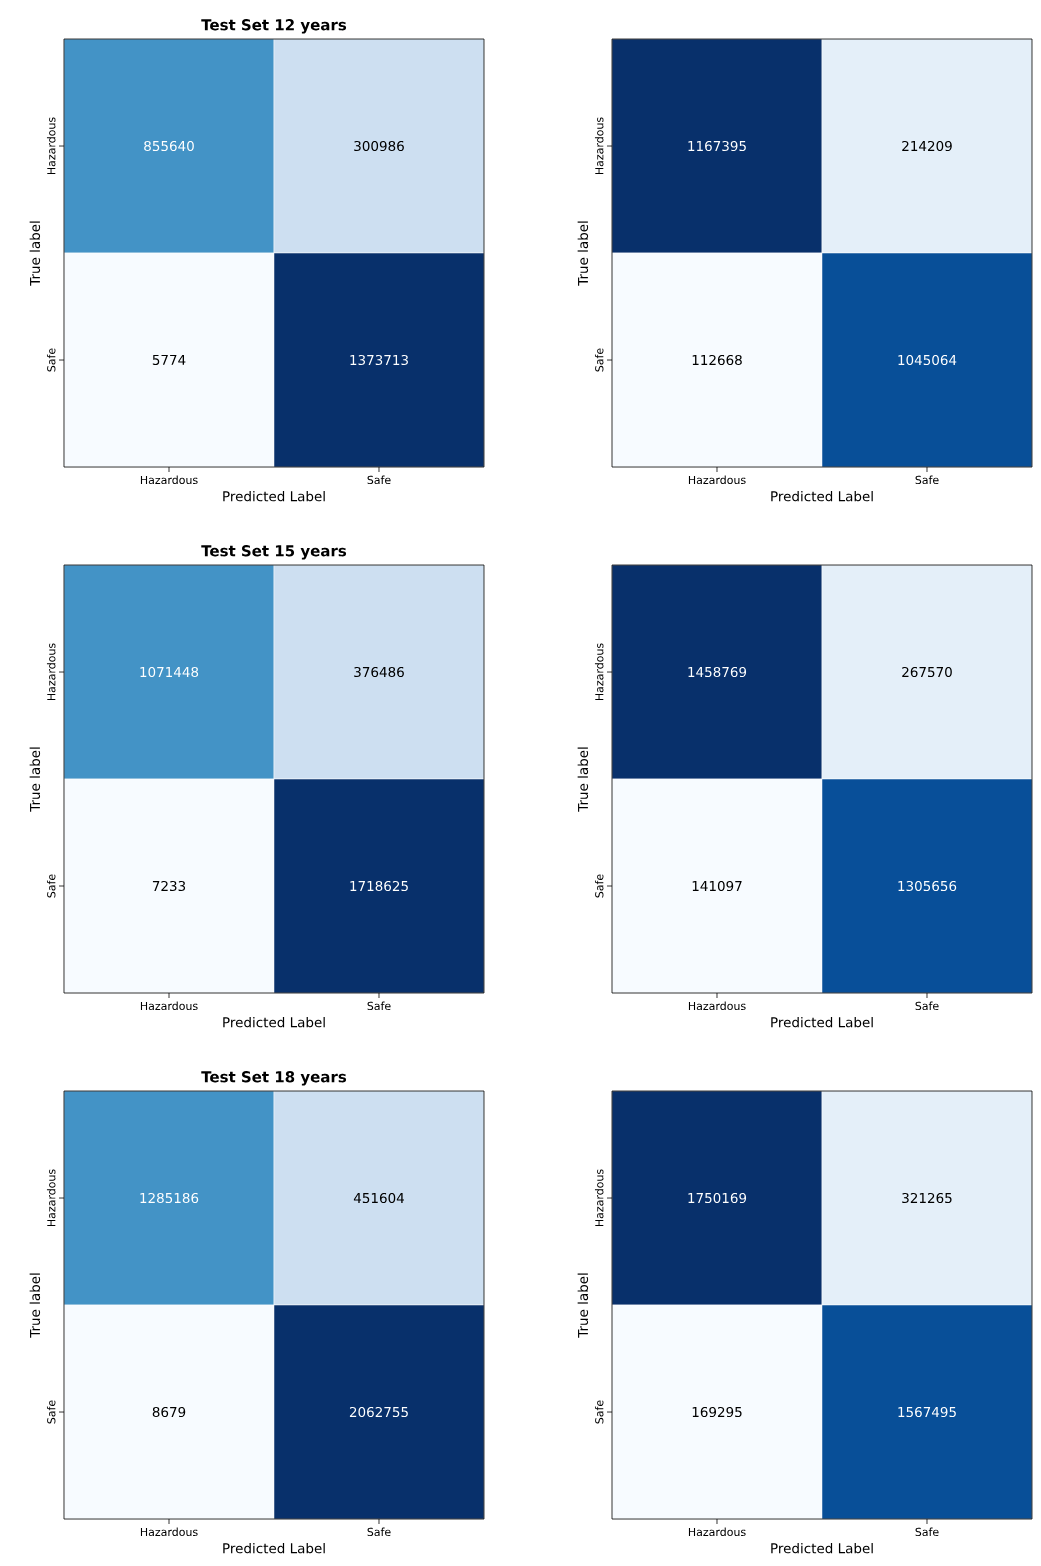 The height and width of the screenshot is (1566, 1041). What do you see at coordinates (169, 146) in the screenshot?
I see `data-label: 855640` at bounding box center [169, 146].